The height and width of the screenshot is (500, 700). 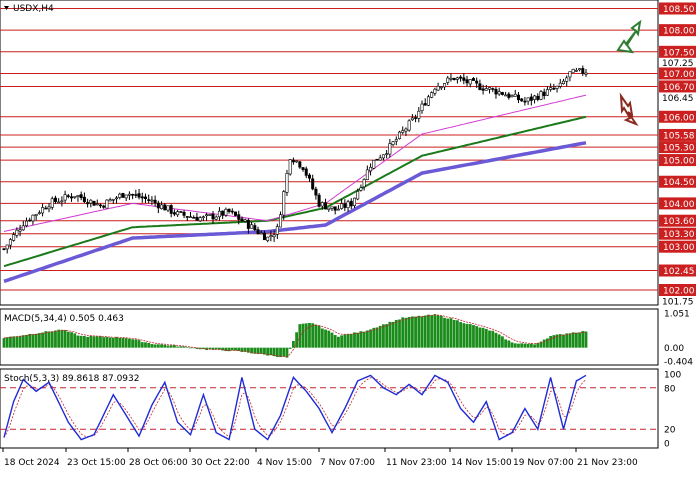 What do you see at coordinates (679, 32) in the screenshot?
I see `level-label: 108.00` at bounding box center [679, 32].